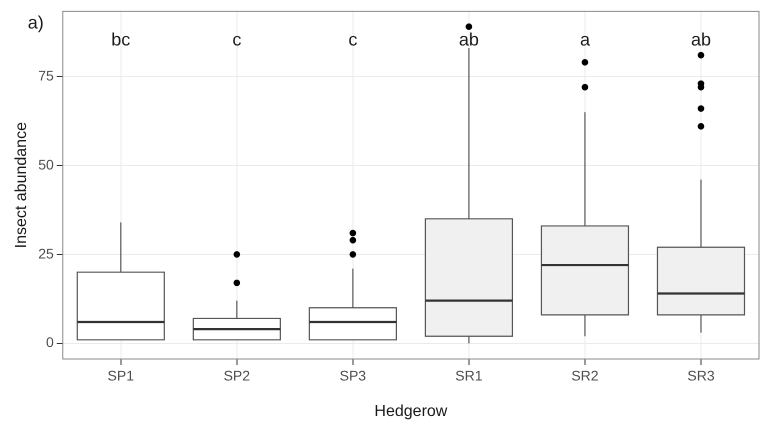 The image size is (764, 429). Describe the element at coordinates (121, 375) in the screenshot. I see `x-tick-label: SP1` at that location.